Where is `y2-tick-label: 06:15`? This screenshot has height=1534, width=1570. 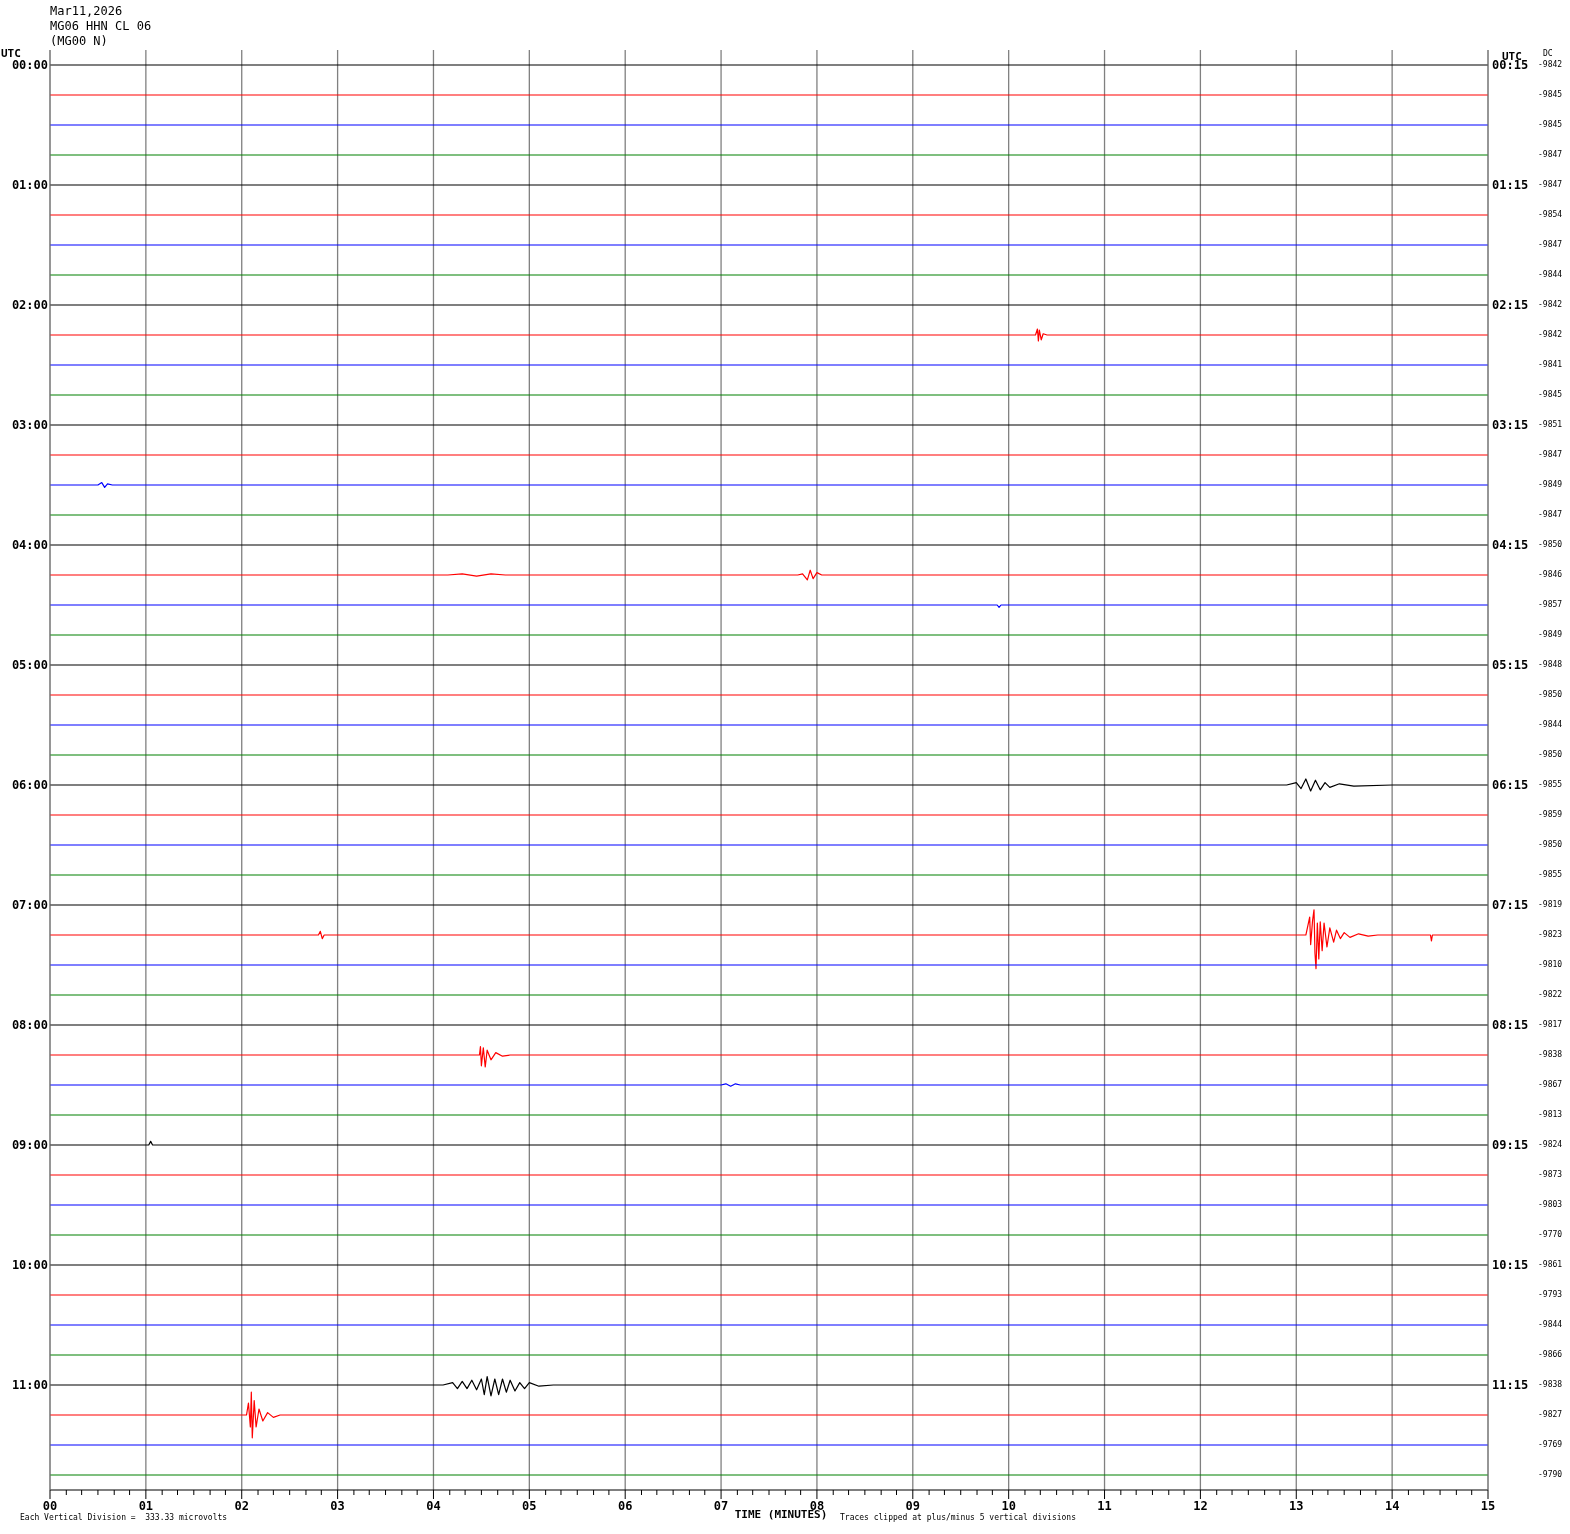 y2-tick-label: 06:15 is located at coordinates (1510, 785).